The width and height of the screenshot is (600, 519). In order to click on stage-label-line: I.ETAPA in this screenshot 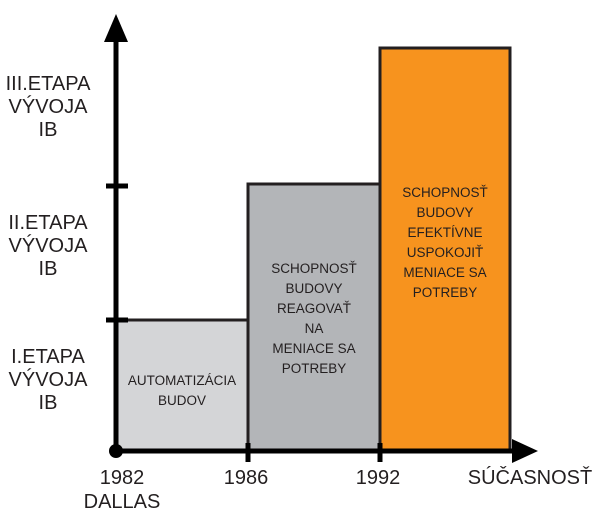, I will do `click(48, 357)`.